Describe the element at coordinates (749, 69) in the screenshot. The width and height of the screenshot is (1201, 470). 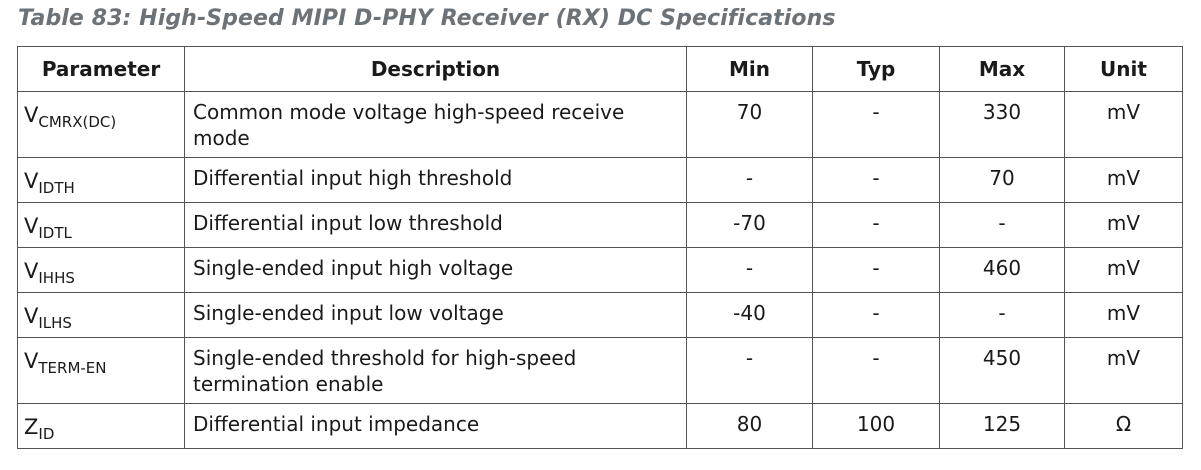
I see `header-min: Min` at that location.